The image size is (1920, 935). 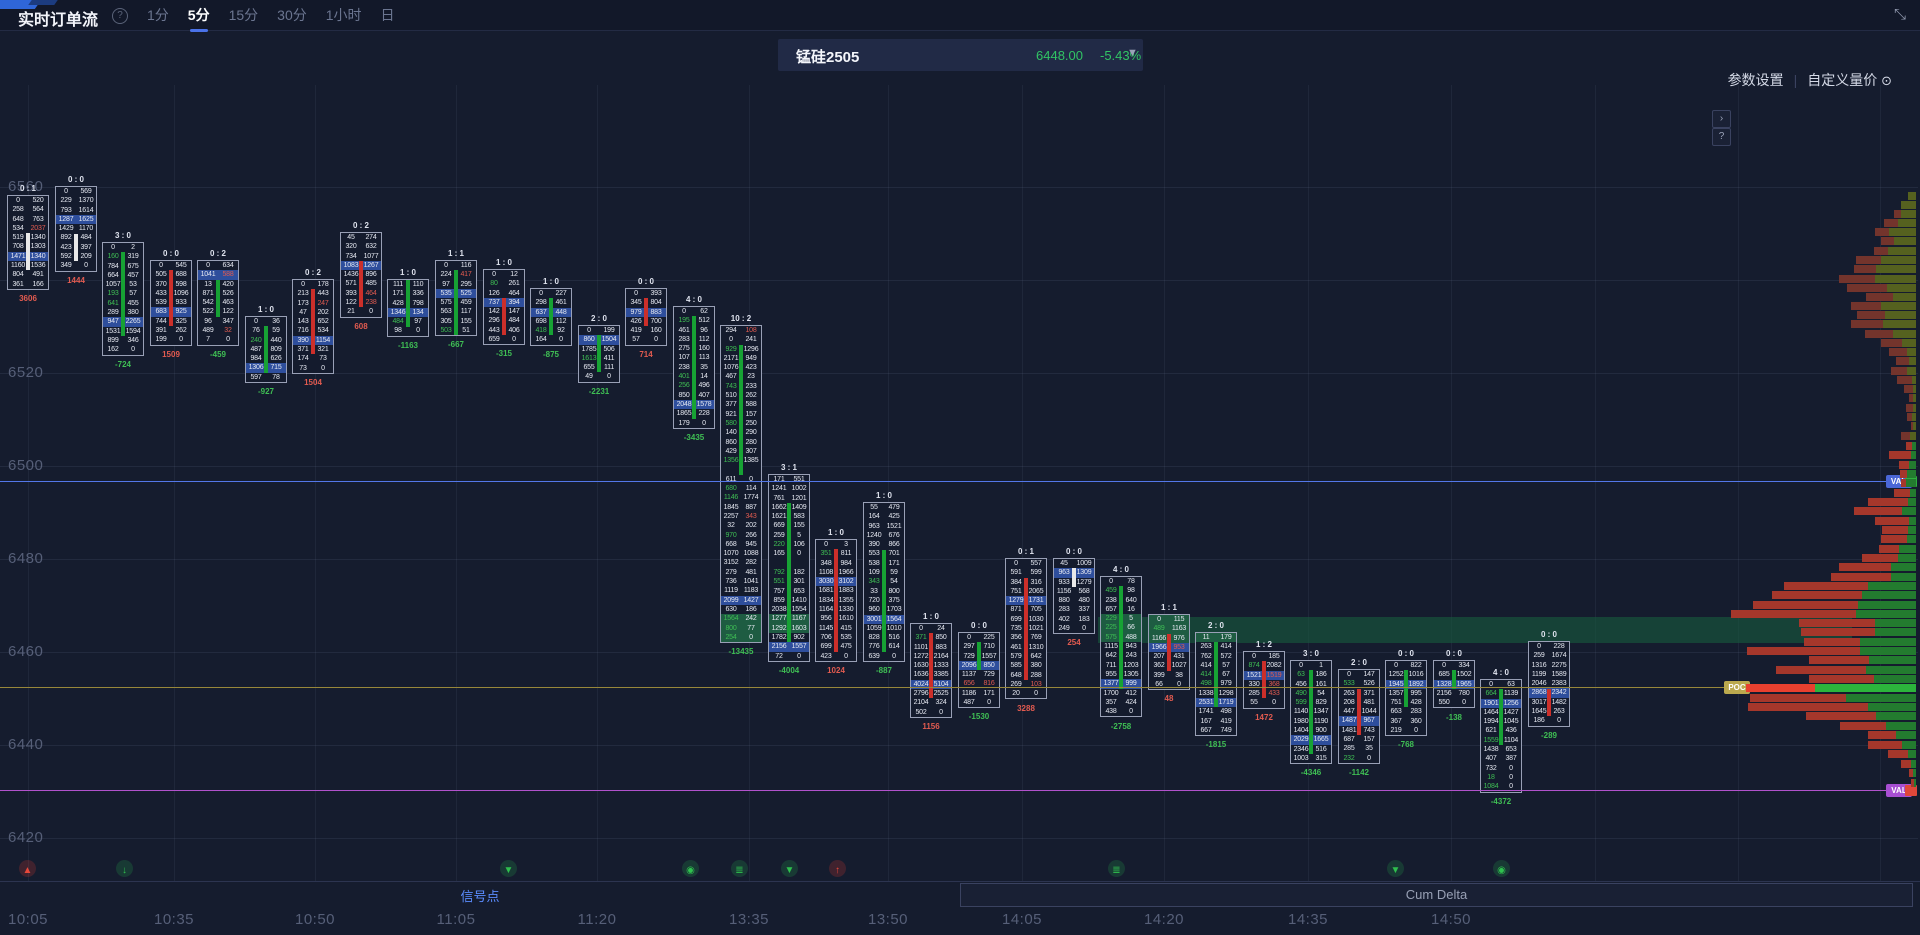 What do you see at coordinates (1899, 14) in the screenshot?
I see `collapse-icon: ⤡` at bounding box center [1899, 14].